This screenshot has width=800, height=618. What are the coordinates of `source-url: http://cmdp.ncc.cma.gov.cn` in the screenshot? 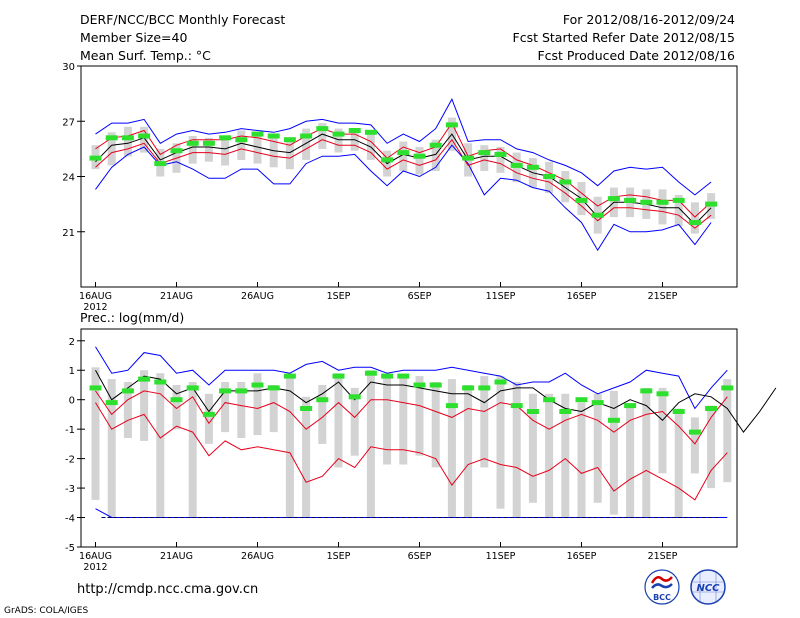 It's located at (168, 589).